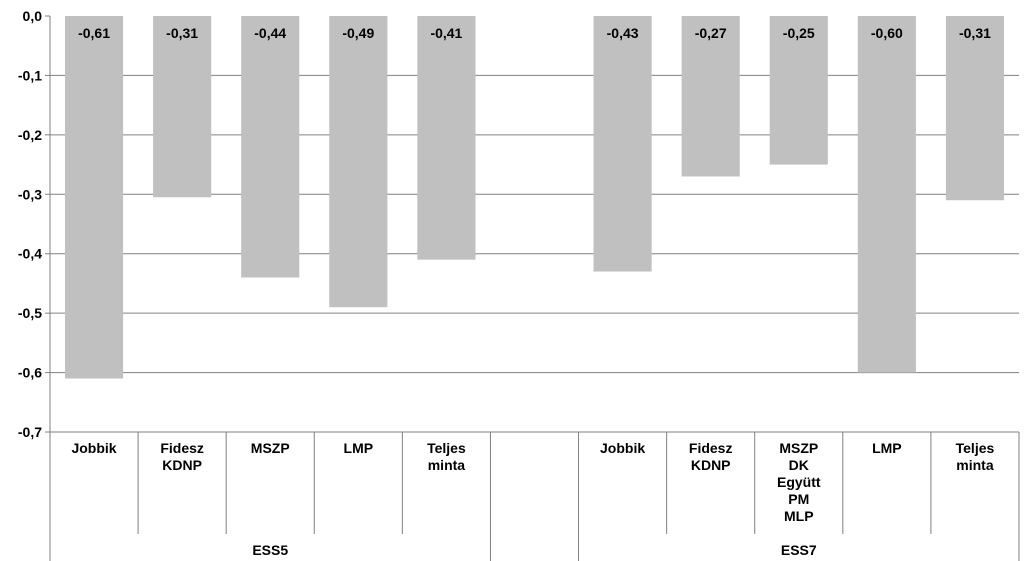 The height and width of the screenshot is (561, 1024). I want to click on y-tick-label: -0,7, so click(30, 432).